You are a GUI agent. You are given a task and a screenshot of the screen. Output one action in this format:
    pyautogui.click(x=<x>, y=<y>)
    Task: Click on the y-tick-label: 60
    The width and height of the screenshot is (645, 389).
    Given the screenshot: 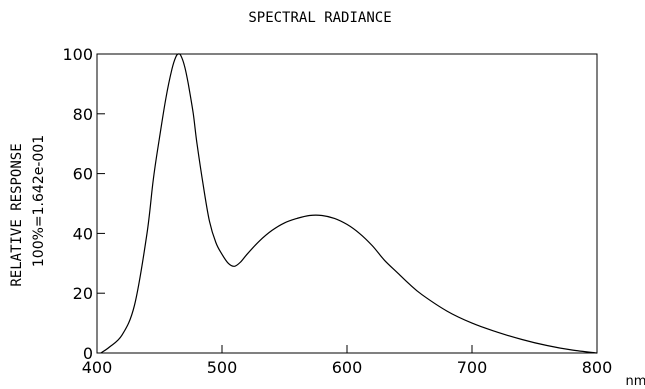 What is the action you would take?
    pyautogui.click(x=83, y=174)
    